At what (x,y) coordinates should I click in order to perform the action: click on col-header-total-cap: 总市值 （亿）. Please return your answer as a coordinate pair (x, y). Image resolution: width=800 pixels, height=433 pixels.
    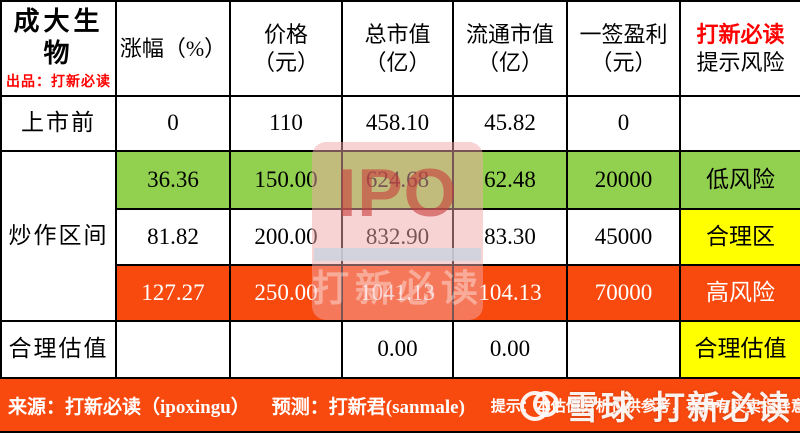
    Looking at the image, I should click on (397, 48).